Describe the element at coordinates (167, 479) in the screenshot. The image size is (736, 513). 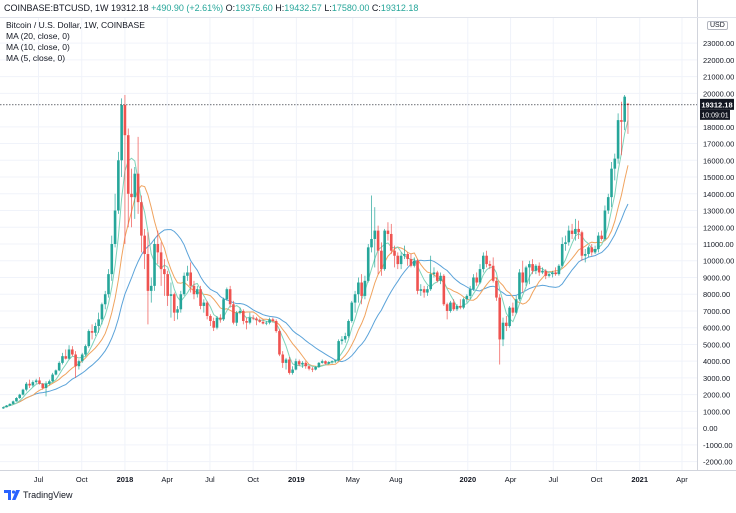
I see `x-tick-label: Apr` at that location.